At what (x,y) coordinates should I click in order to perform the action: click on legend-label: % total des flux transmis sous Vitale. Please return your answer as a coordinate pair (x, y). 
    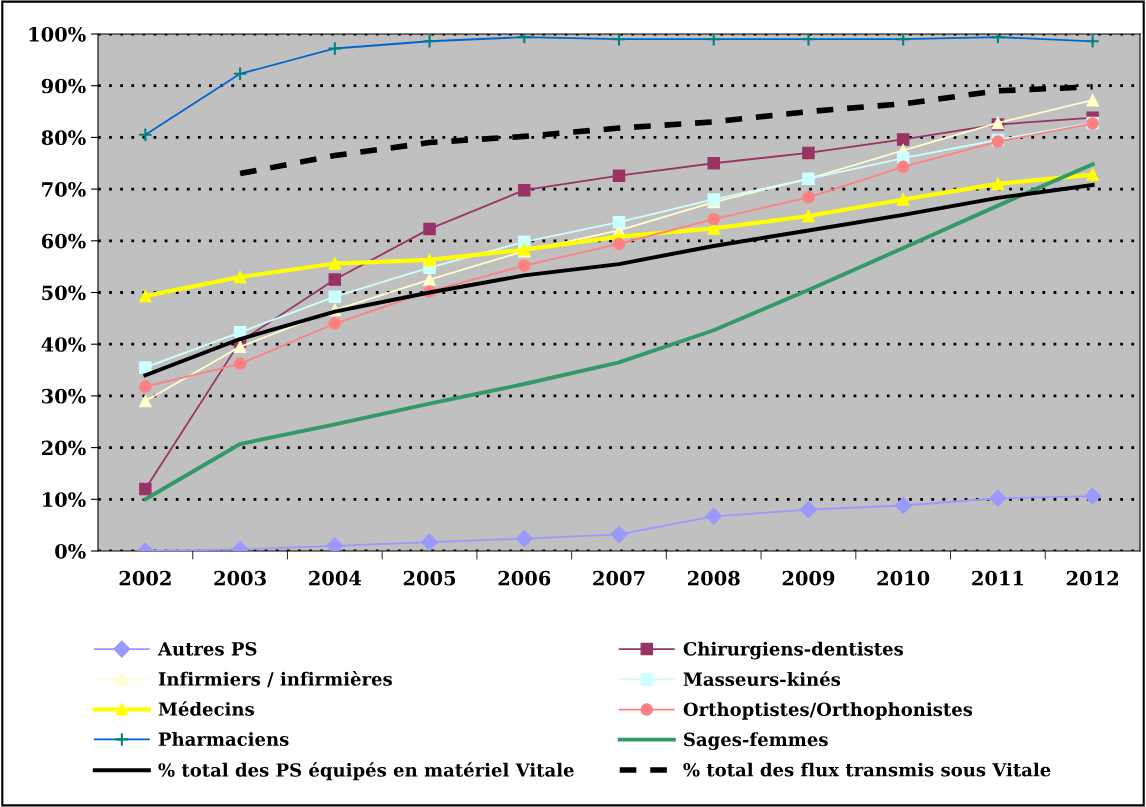
    Looking at the image, I should click on (867, 769).